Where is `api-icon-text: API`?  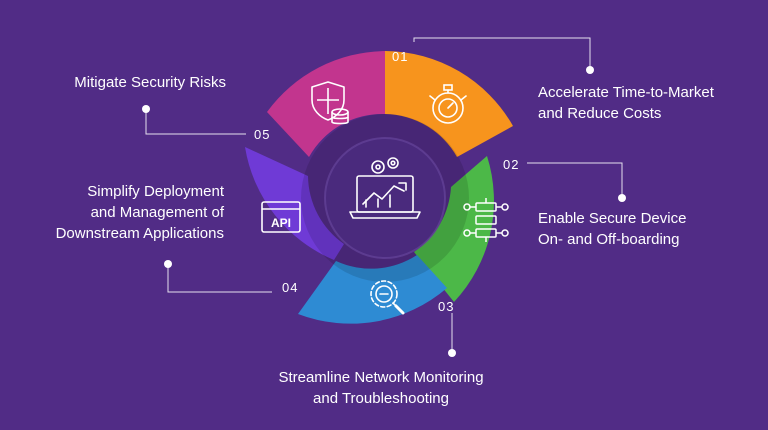
api-icon-text: API is located at coordinates (281, 223).